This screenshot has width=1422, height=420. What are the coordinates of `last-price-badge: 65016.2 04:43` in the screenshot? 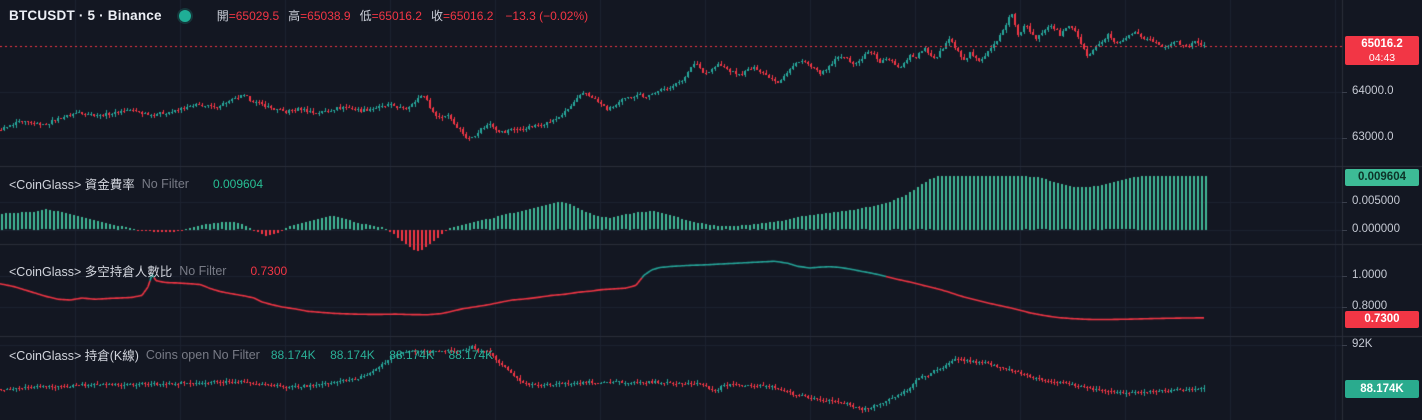 It's located at (1382, 50).